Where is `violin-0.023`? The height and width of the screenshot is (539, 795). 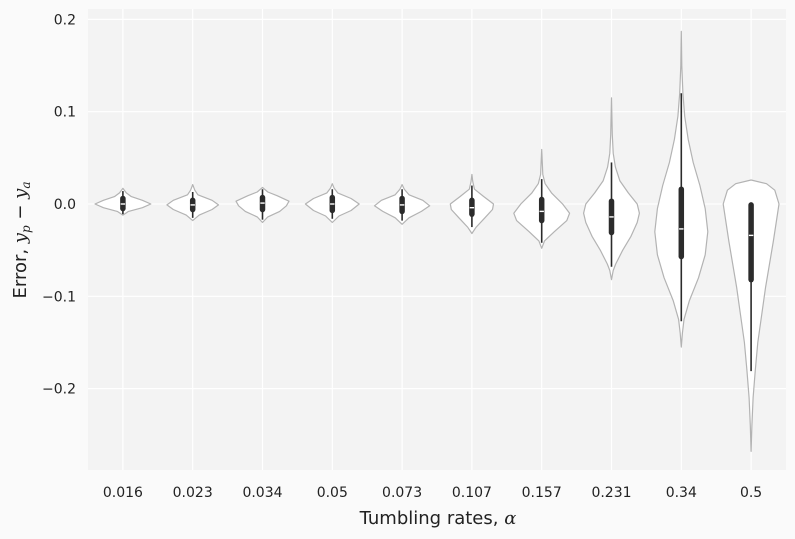 violin-0.023 is located at coordinates (193, 203).